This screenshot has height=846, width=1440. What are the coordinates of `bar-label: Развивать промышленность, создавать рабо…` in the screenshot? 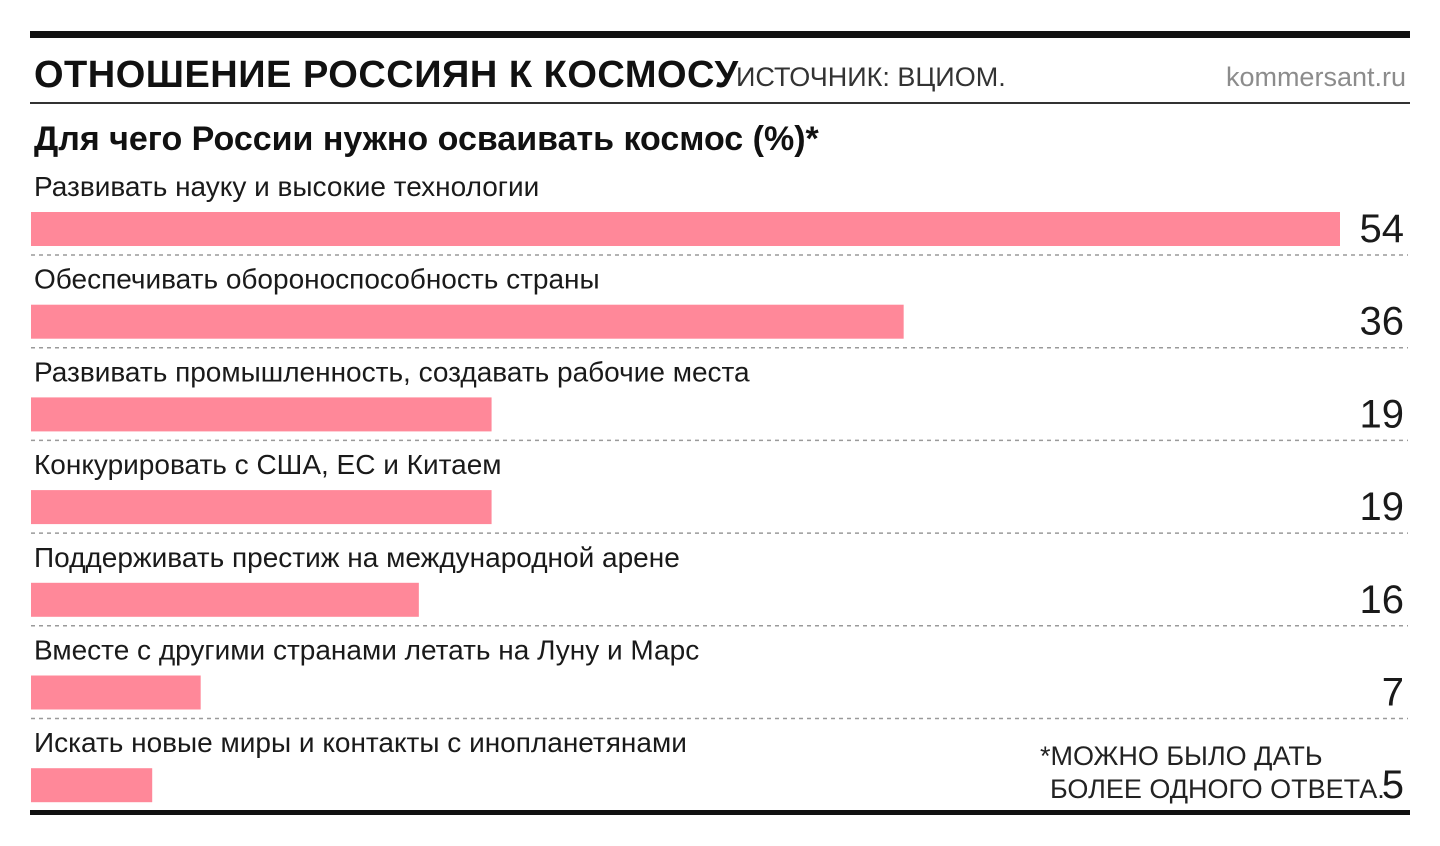 It's located at (392, 371).